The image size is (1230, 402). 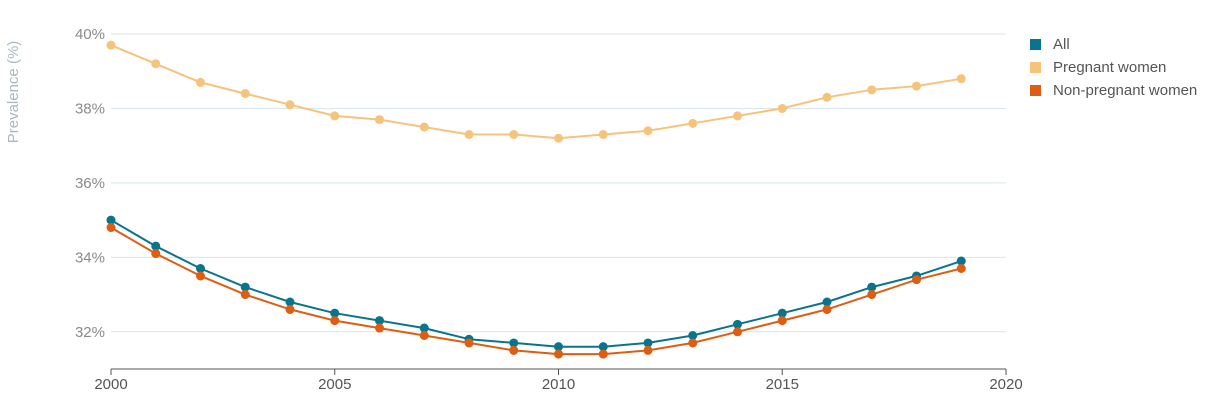 I want to click on data-point-pregnant-women-2018, so click(x=916, y=86).